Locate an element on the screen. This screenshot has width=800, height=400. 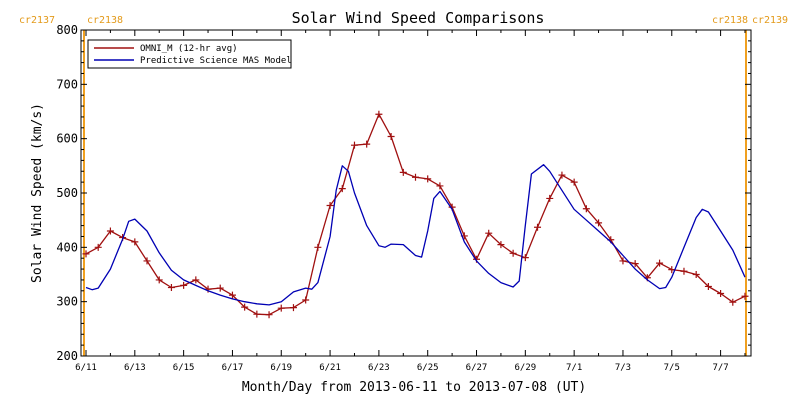
x-tick-label: 6/15 is located at coordinates (184, 368).